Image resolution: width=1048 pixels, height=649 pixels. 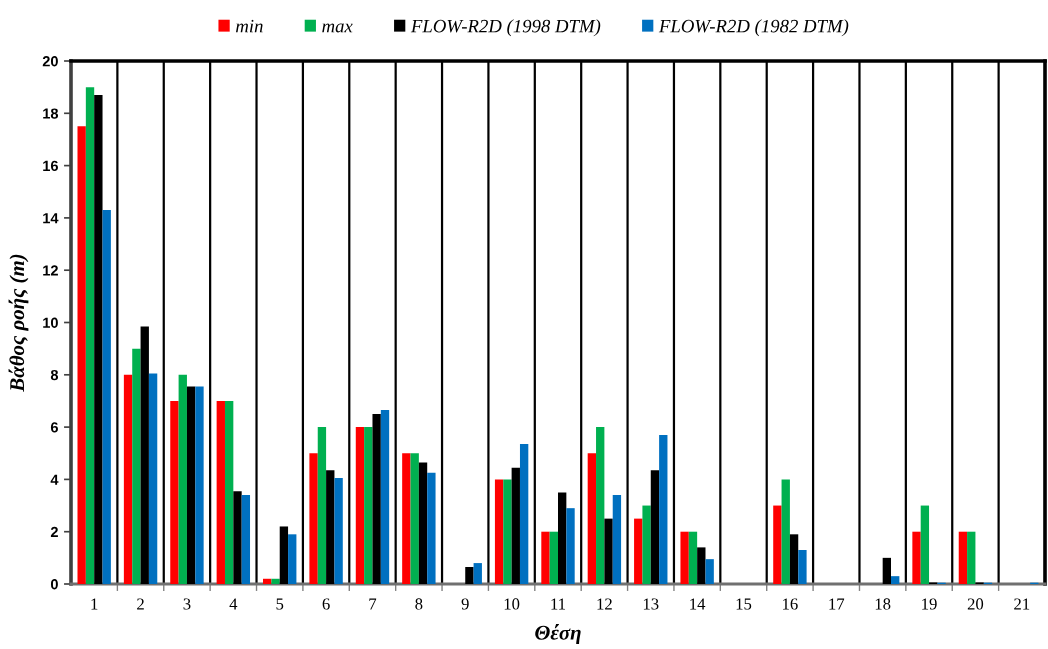 What do you see at coordinates (326, 604) in the screenshot?
I see `x-tick-label: 6` at bounding box center [326, 604].